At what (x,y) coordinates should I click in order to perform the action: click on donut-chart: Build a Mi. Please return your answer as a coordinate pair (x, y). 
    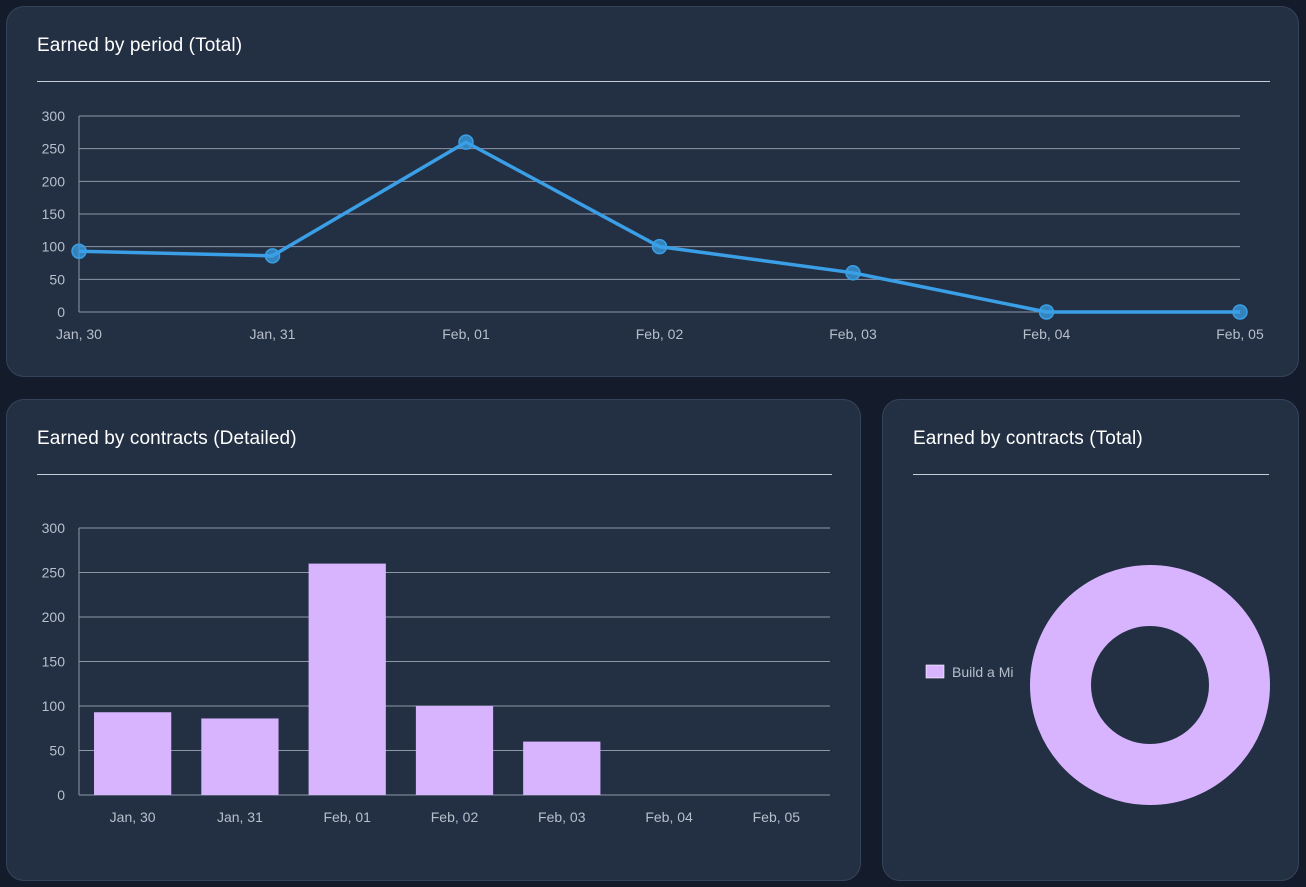
    Looking at the image, I should click on (1097, 685).